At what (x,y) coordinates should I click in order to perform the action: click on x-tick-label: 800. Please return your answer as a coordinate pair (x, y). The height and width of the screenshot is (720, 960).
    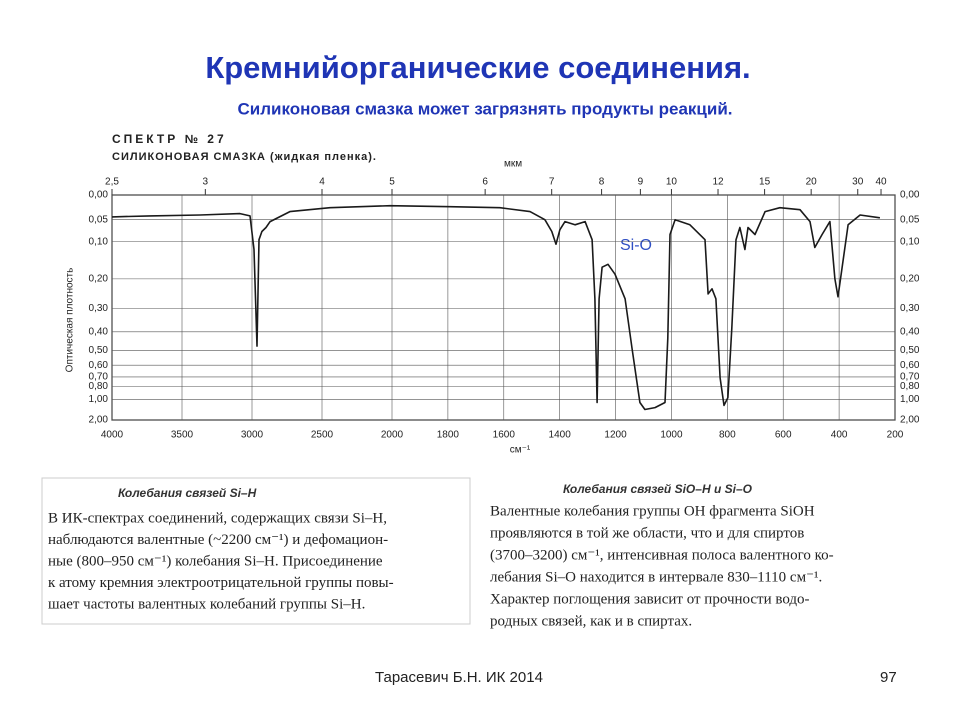
    Looking at the image, I should click on (727, 435).